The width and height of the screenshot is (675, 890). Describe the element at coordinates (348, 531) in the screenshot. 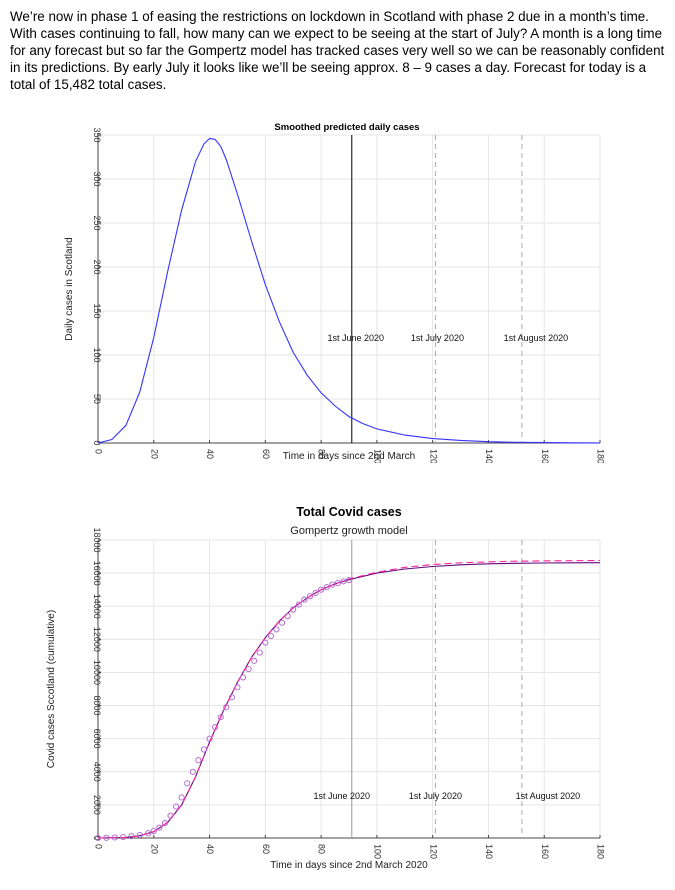

I see `chart-subtitle: Gompertz growth model` at that location.